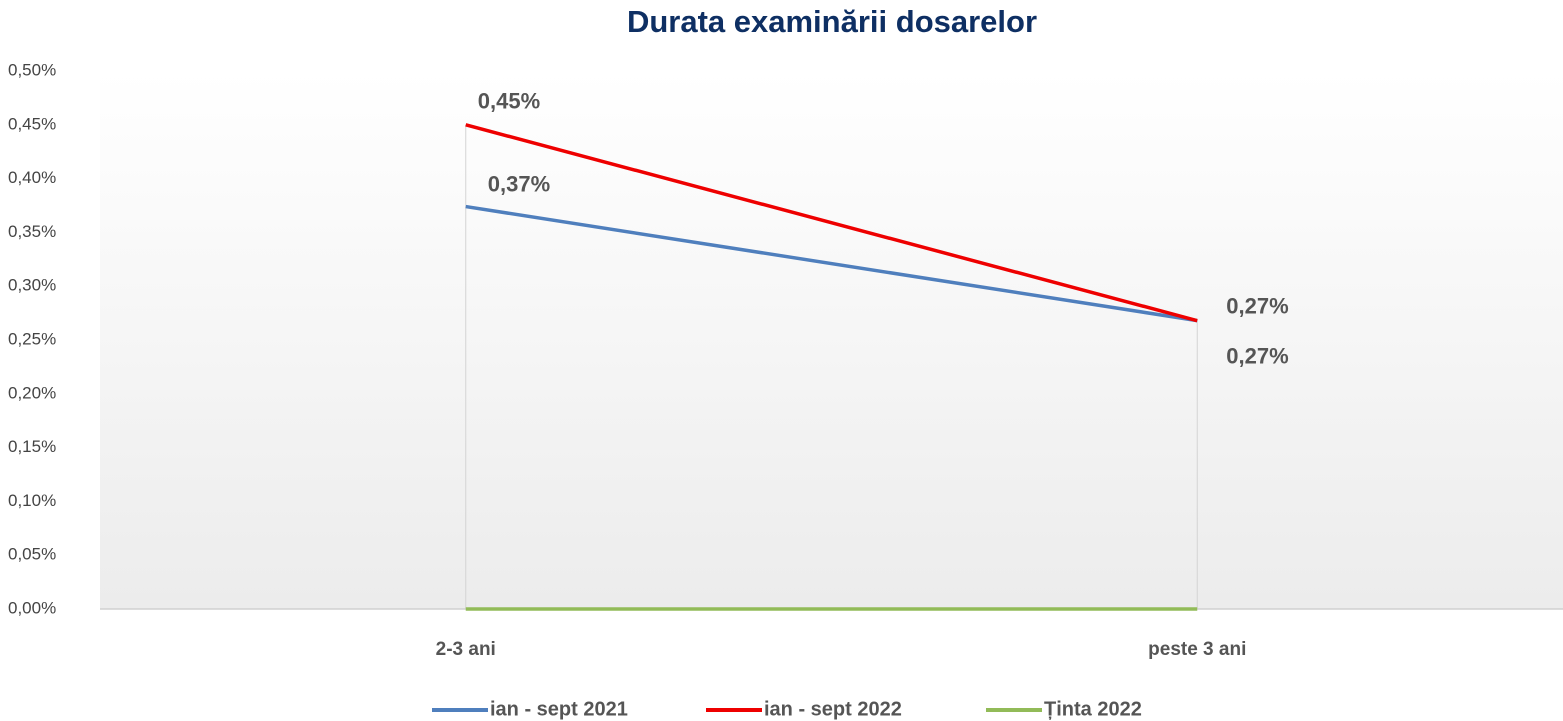  I want to click on legend-label: ian - sept 2021, so click(559, 709).